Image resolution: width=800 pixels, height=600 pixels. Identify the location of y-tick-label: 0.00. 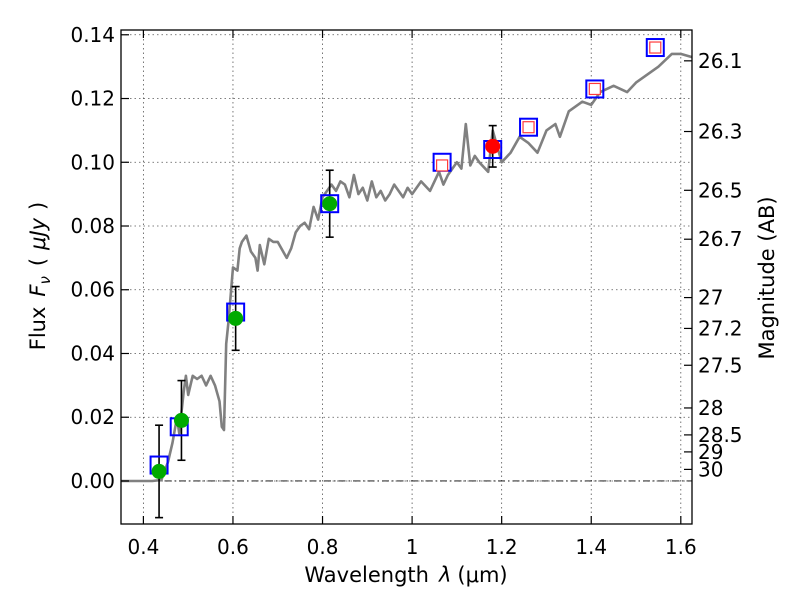
(92, 481).